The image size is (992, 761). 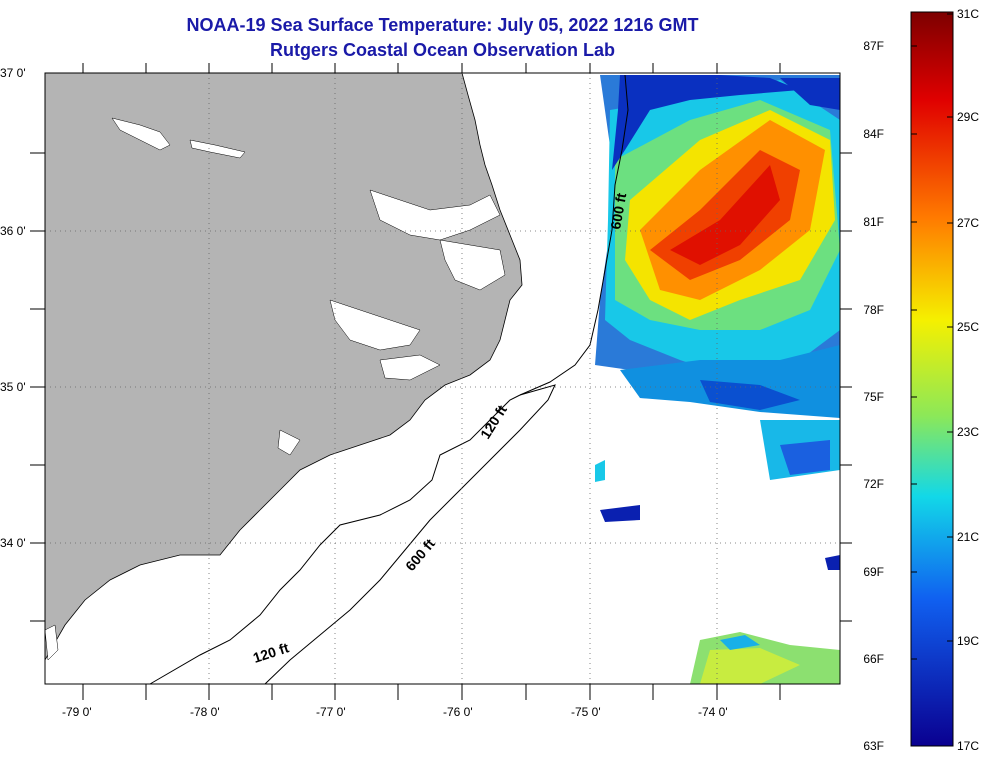 What do you see at coordinates (586, 712) in the screenshot?
I see `lon-label-75: -75 0'` at bounding box center [586, 712].